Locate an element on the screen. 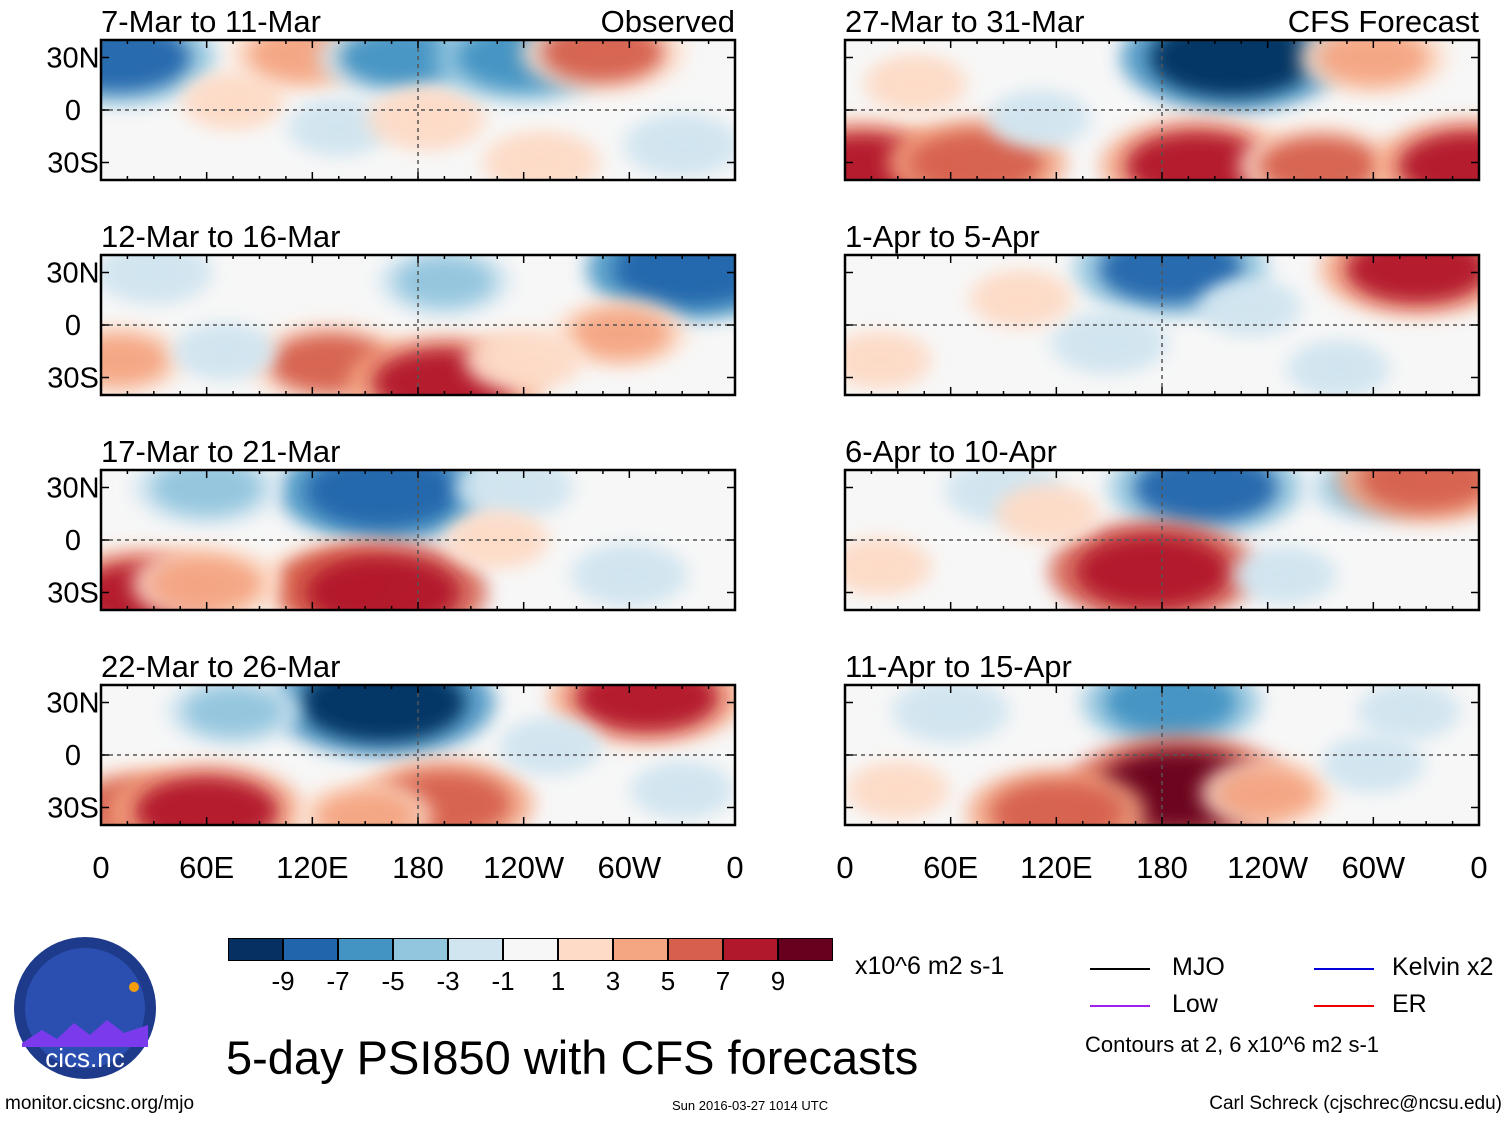 Image resolution: width=1510 pixels, height=1121 pixels. legend-line-low is located at coordinates (1120, 1006).